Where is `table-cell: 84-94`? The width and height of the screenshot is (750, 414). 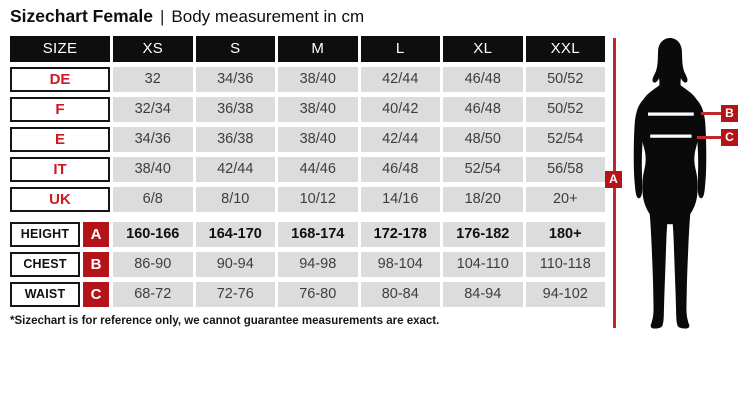 table-cell: 84-94 is located at coordinates (483, 294).